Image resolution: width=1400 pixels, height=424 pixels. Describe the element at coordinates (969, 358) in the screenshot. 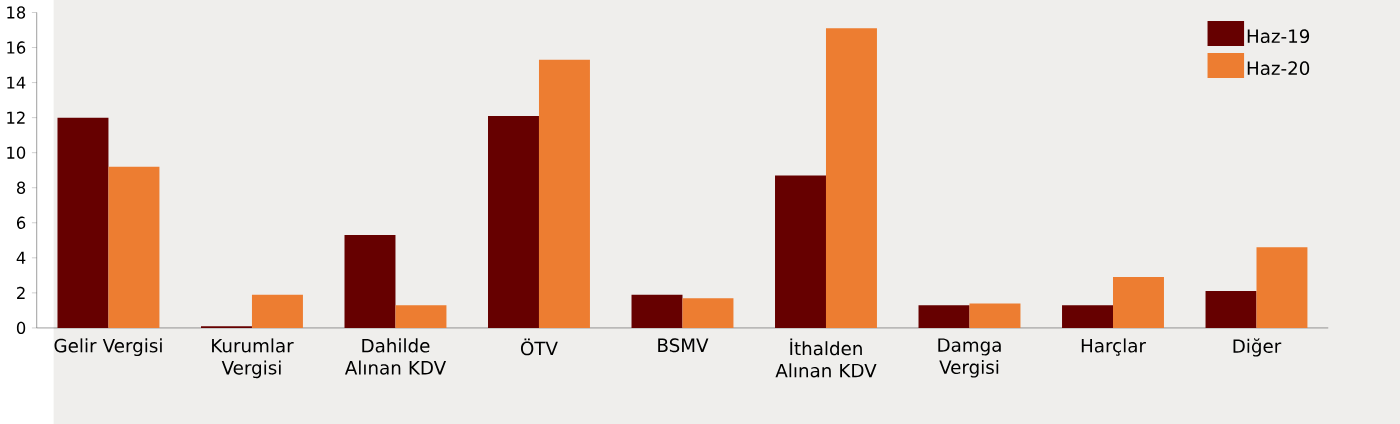

I see `x-tick-label: Damga Vergisi` at that location.